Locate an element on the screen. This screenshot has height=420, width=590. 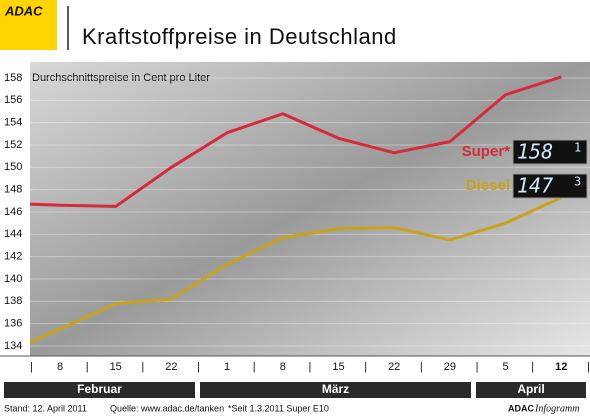
logo-box is located at coordinates (28, 25).